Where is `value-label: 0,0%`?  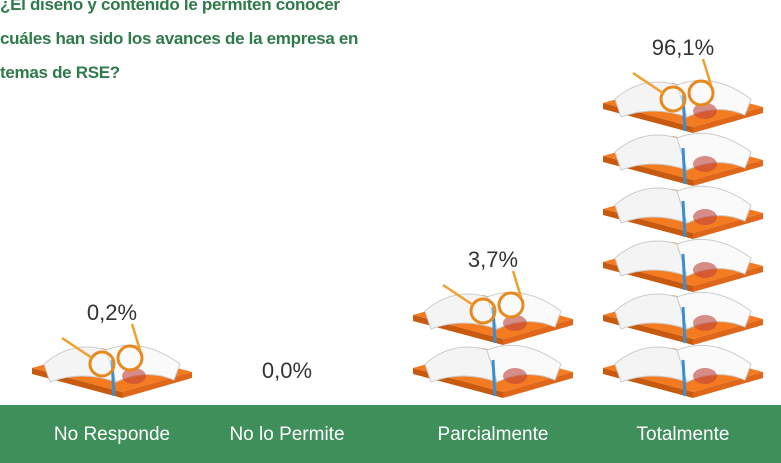
value-label: 0,0% is located at coordinates (287, 370).